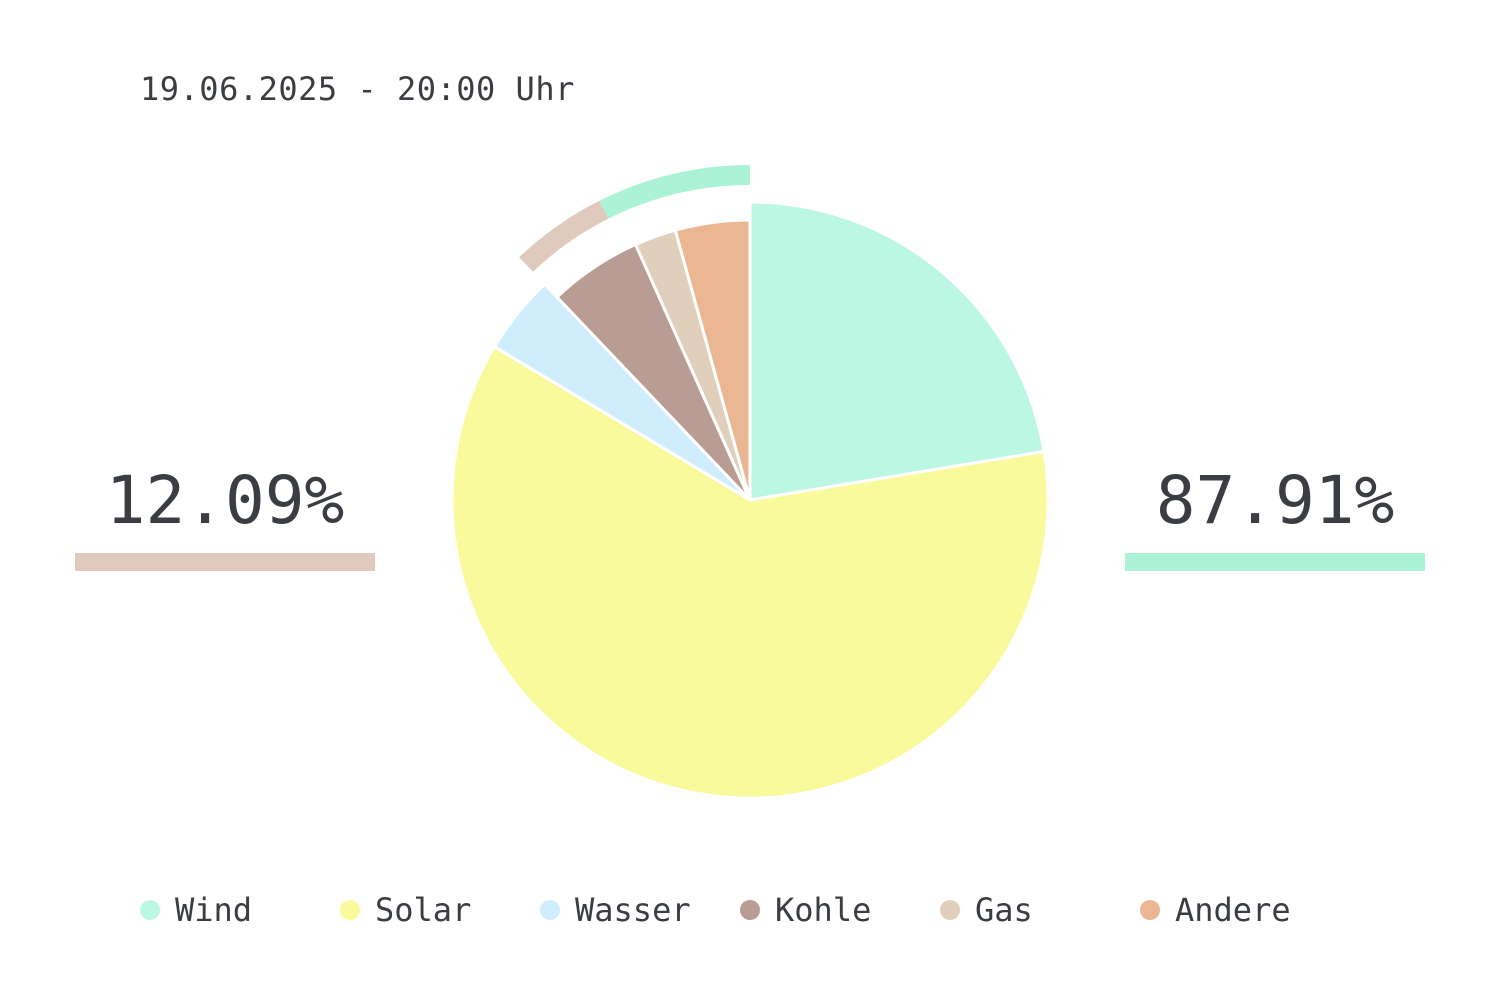 The width and height of the screenshot is (1500, 1000). I want to click on legend-label: Gas, so click(1004, 910).